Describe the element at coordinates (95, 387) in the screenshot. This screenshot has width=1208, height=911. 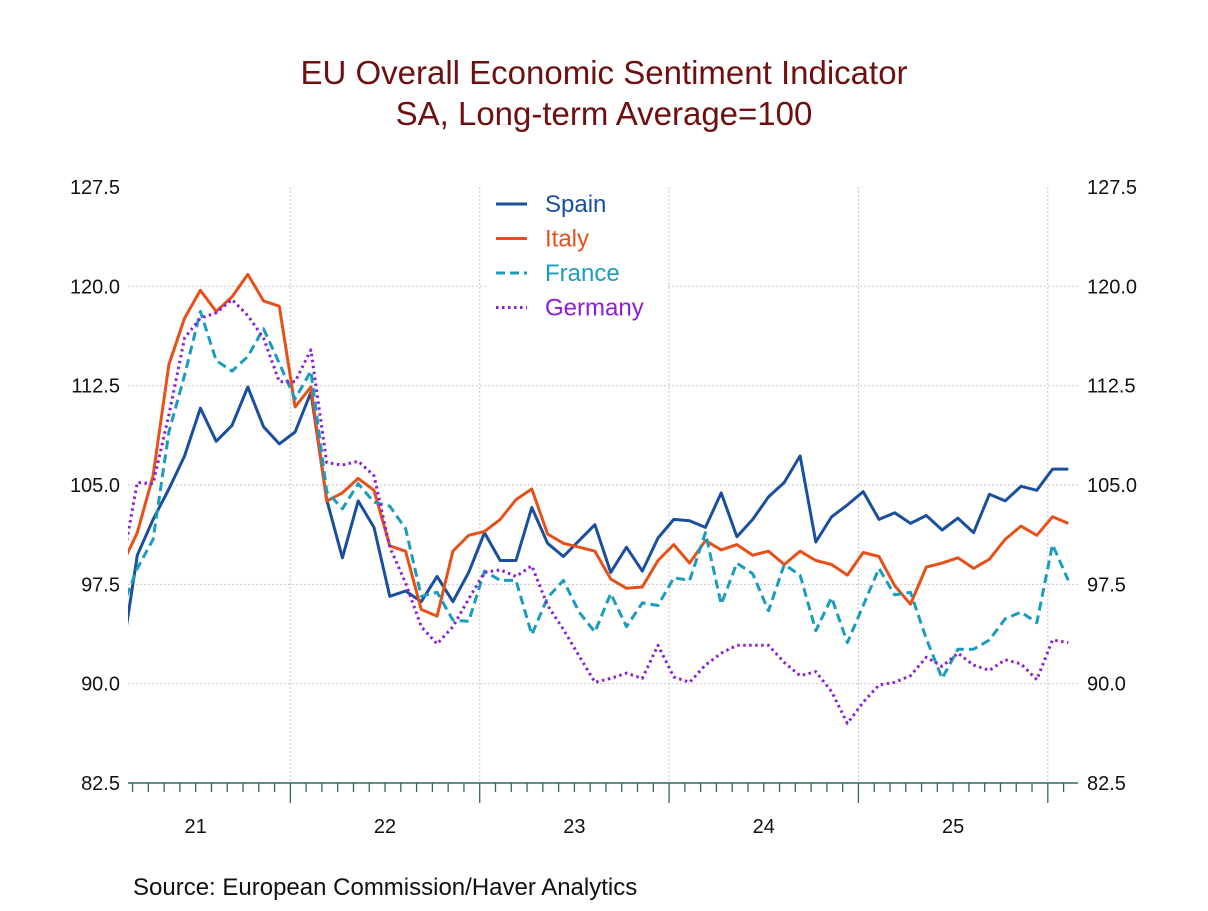
I see `y-tick-label-left: 112.5` at that location.